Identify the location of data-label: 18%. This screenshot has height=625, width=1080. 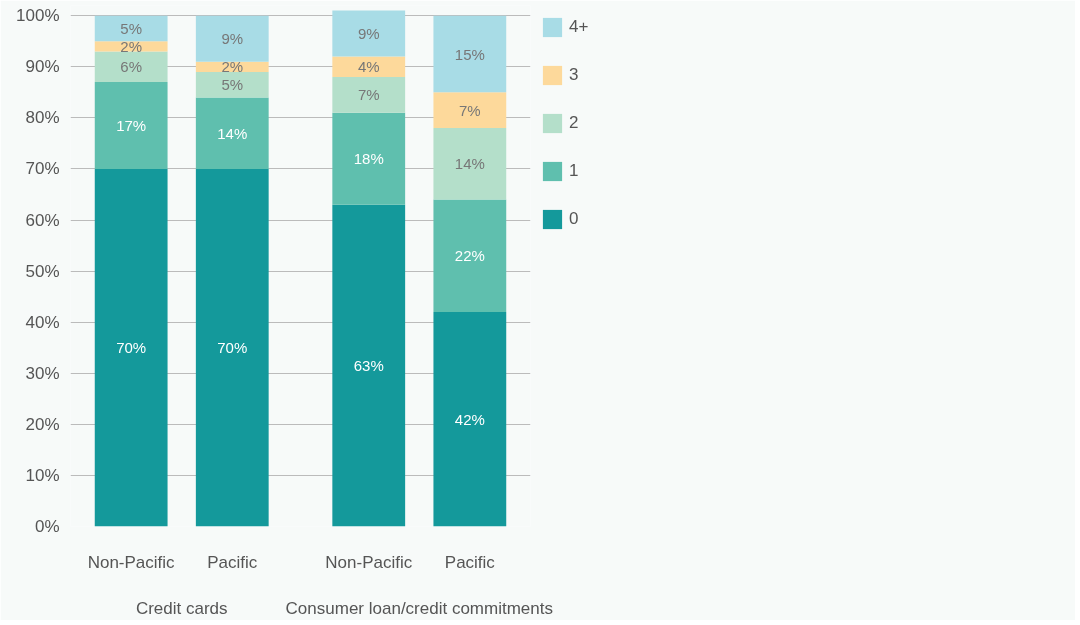
(368, 159).